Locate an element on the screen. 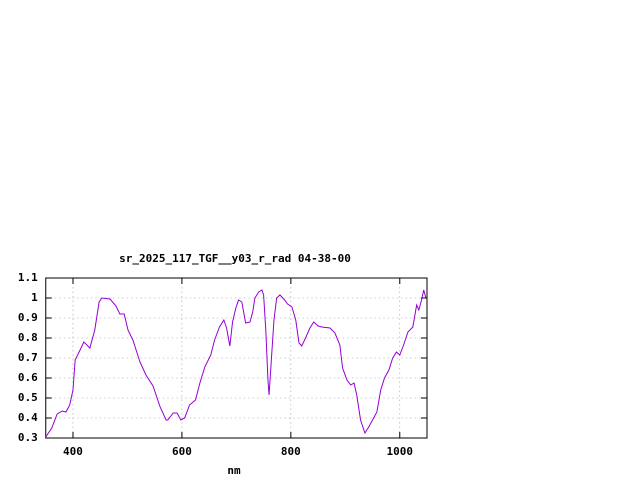 The image size is (640, 480). y-tick-label: 0.8 is located at coordinates (28, 337).